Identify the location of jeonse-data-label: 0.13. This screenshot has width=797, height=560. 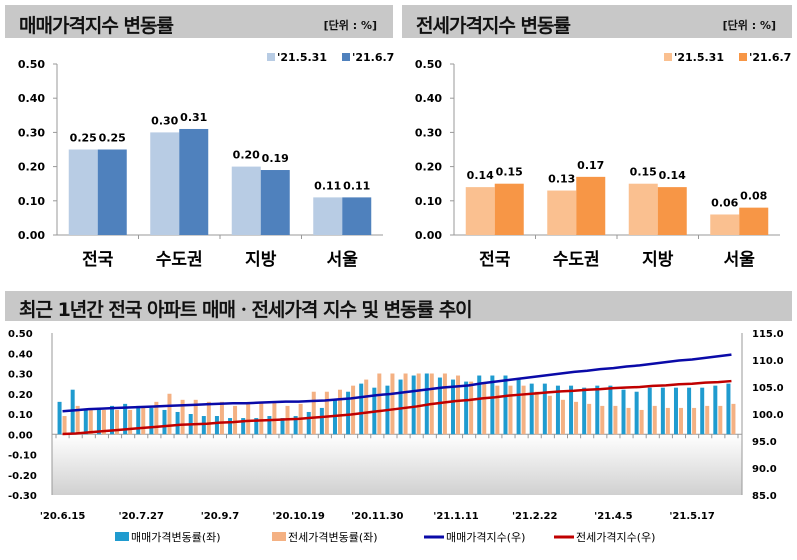
(561, 179).